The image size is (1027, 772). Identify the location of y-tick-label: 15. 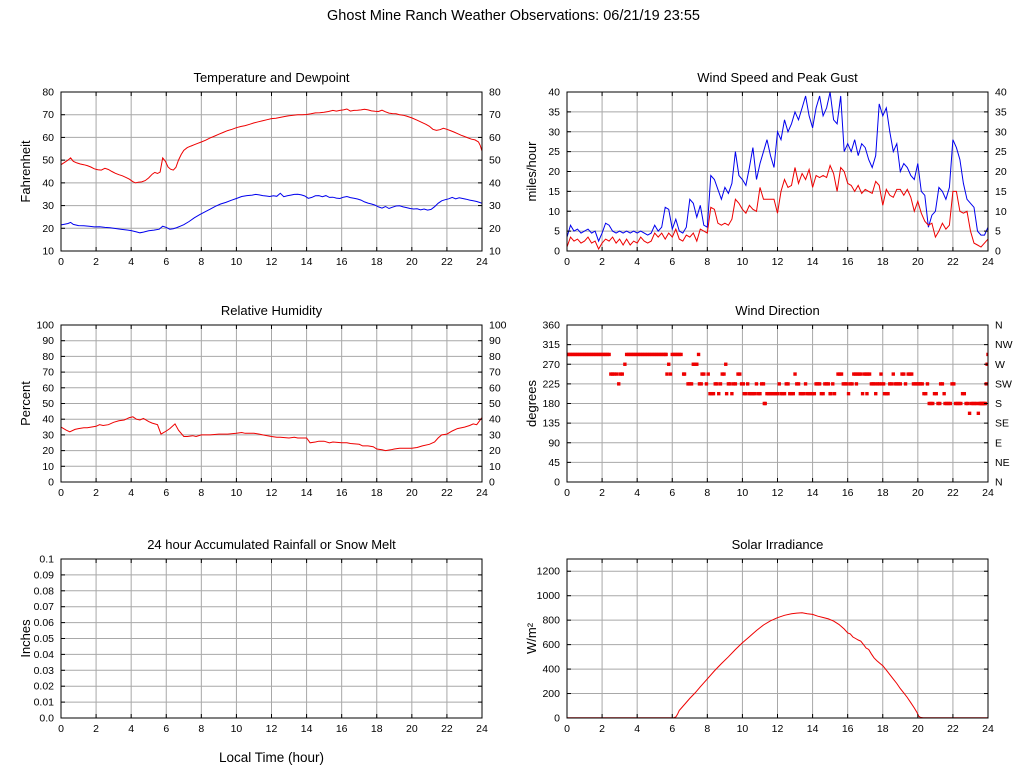
(554, 192).